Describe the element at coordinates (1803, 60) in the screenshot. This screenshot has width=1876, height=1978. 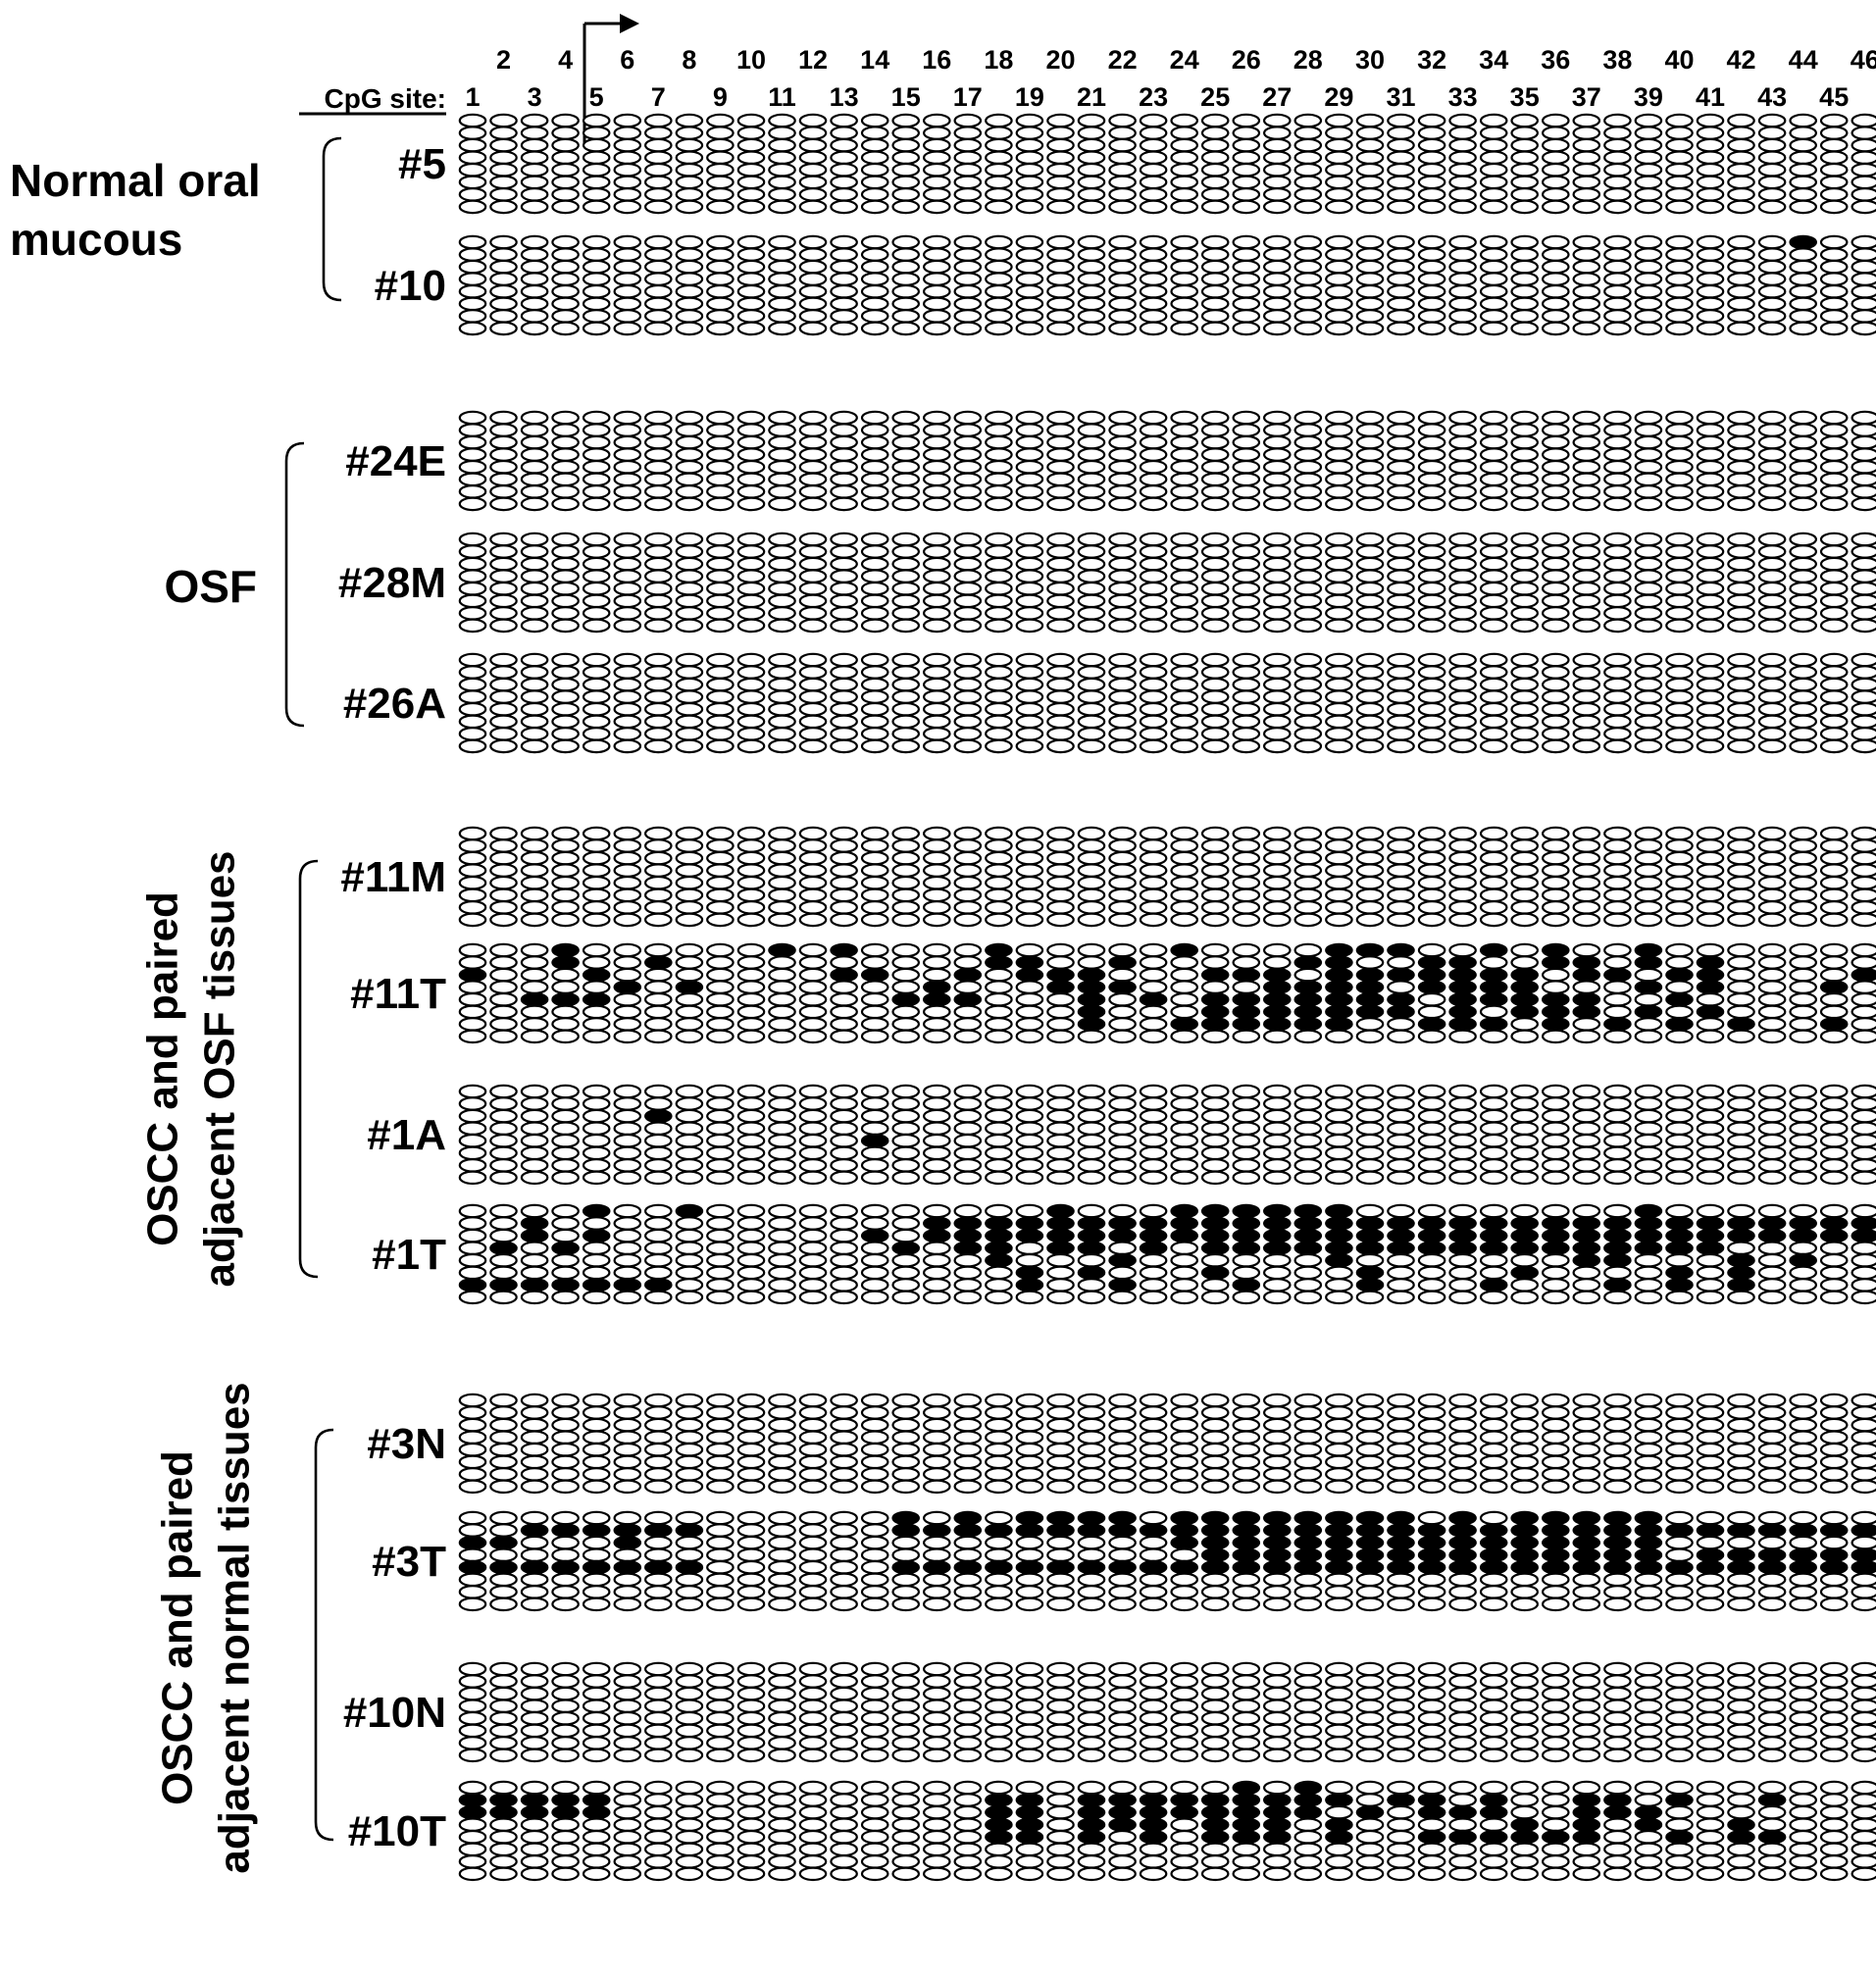
I see `cpg-site-number: 44` at that location.